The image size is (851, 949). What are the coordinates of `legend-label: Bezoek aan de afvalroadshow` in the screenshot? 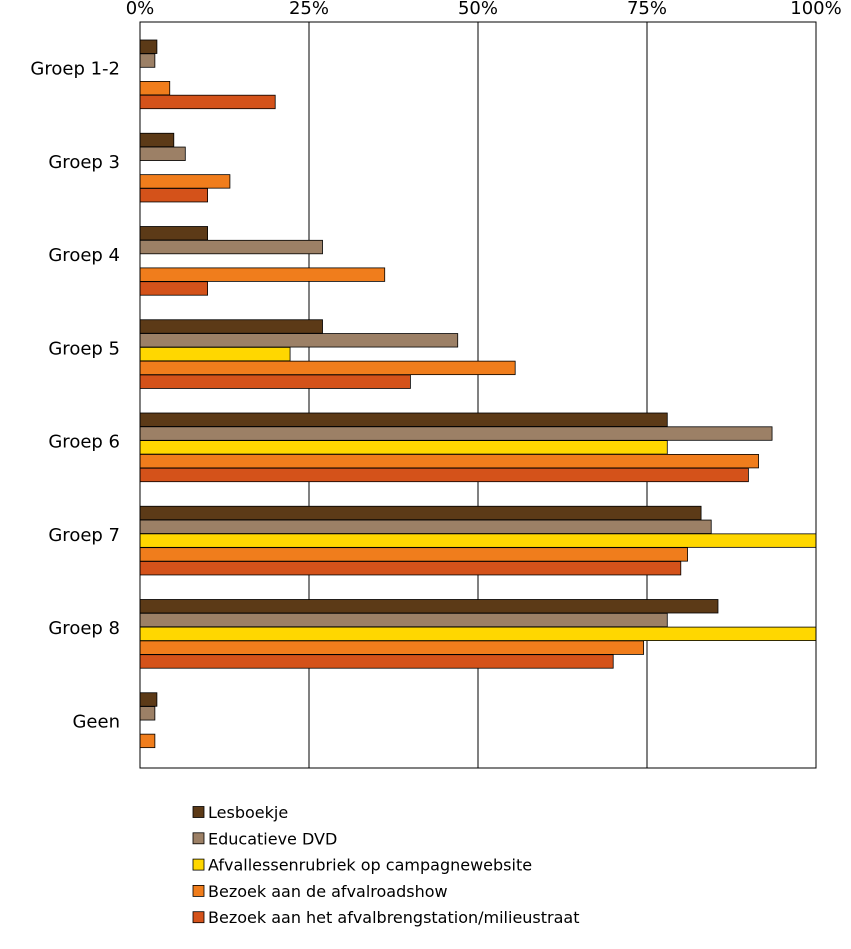 It's located at (328, 891).